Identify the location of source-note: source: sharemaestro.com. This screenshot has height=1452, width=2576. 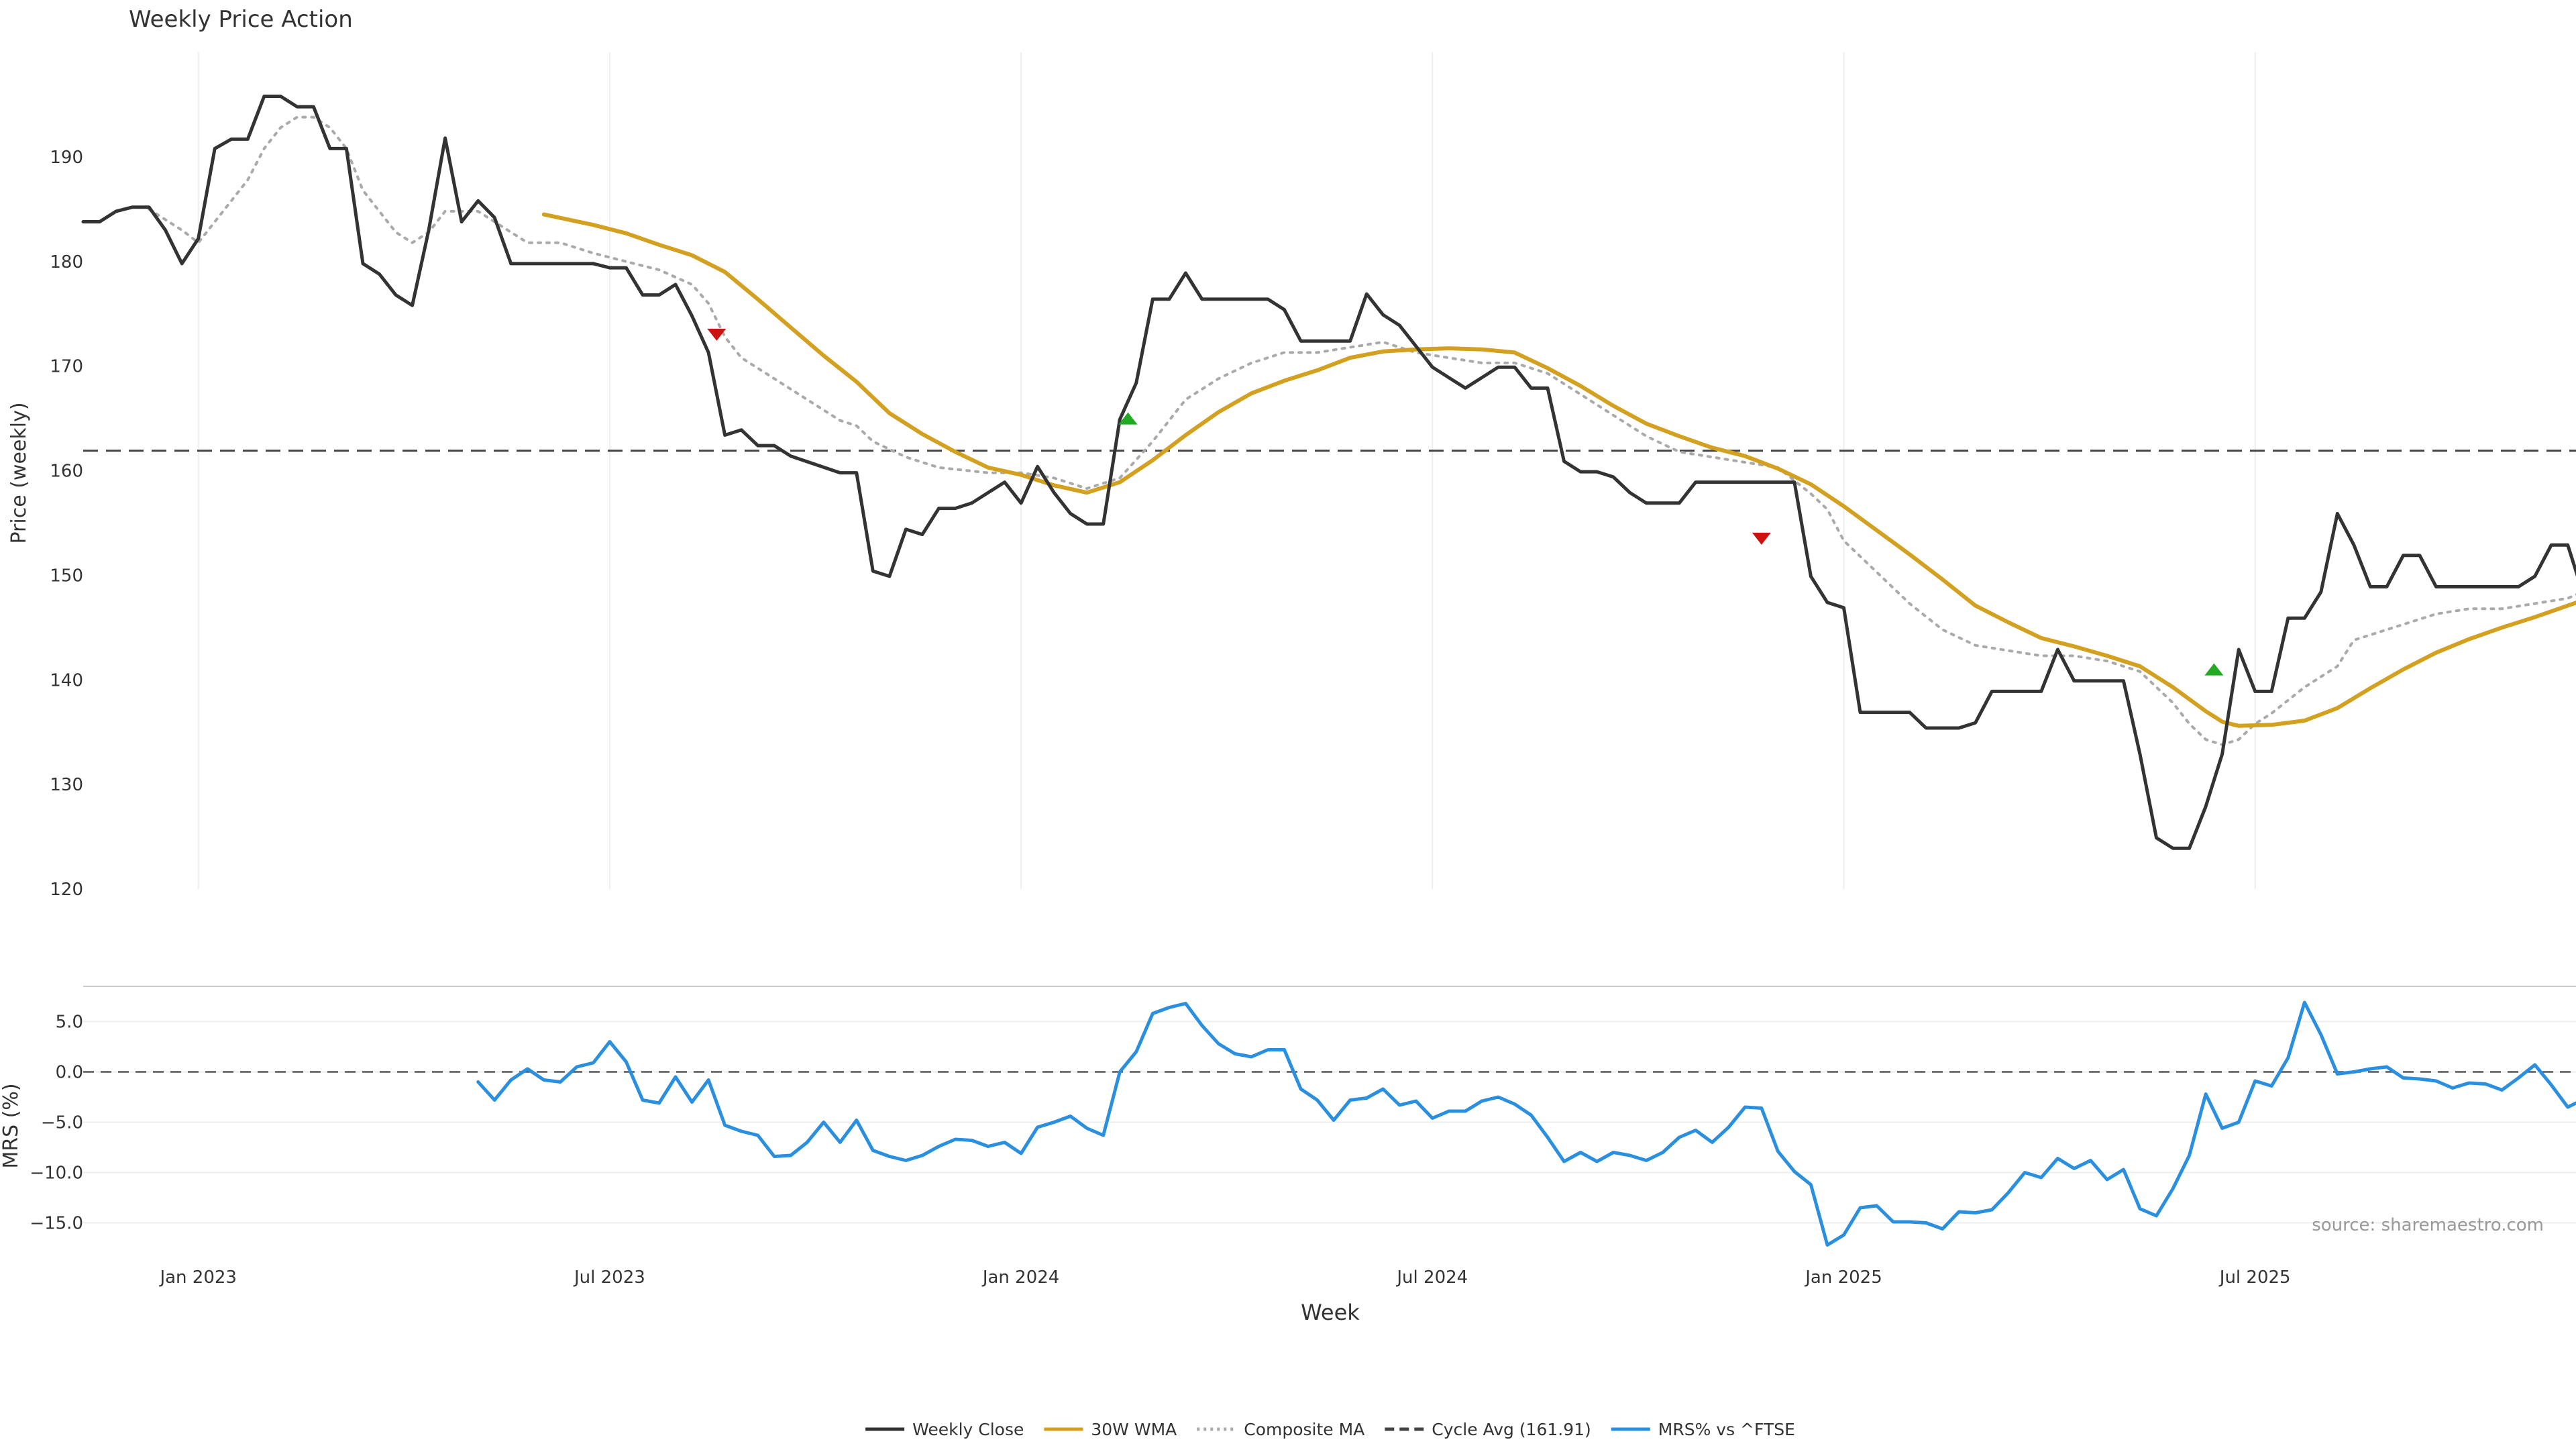
(2428, 1225).